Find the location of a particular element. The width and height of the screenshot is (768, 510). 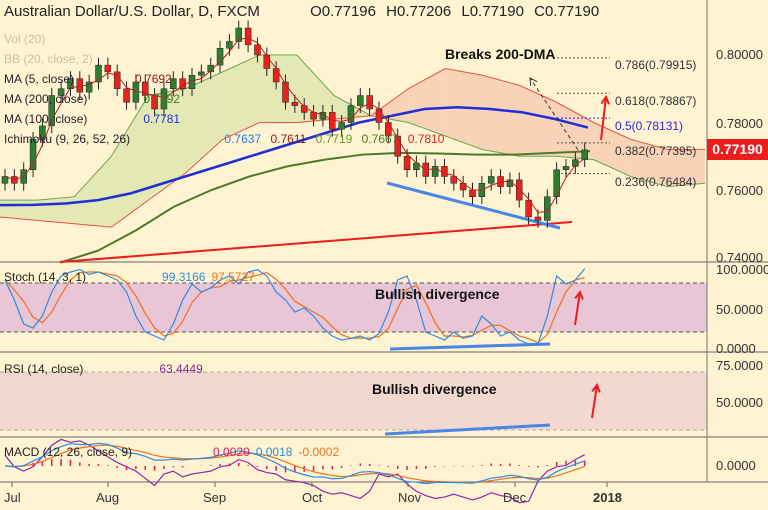

legend-stoch: Stoch (14, 3, 1) 99.3166 97.5727 is located at coordinates (132, 277).